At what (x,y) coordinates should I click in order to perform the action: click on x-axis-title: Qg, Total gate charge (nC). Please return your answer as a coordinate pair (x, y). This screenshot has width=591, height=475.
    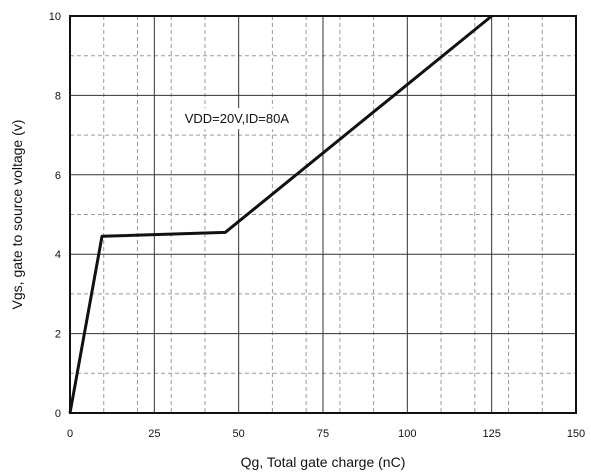
    Looking at the image, I should click on (323, 462).